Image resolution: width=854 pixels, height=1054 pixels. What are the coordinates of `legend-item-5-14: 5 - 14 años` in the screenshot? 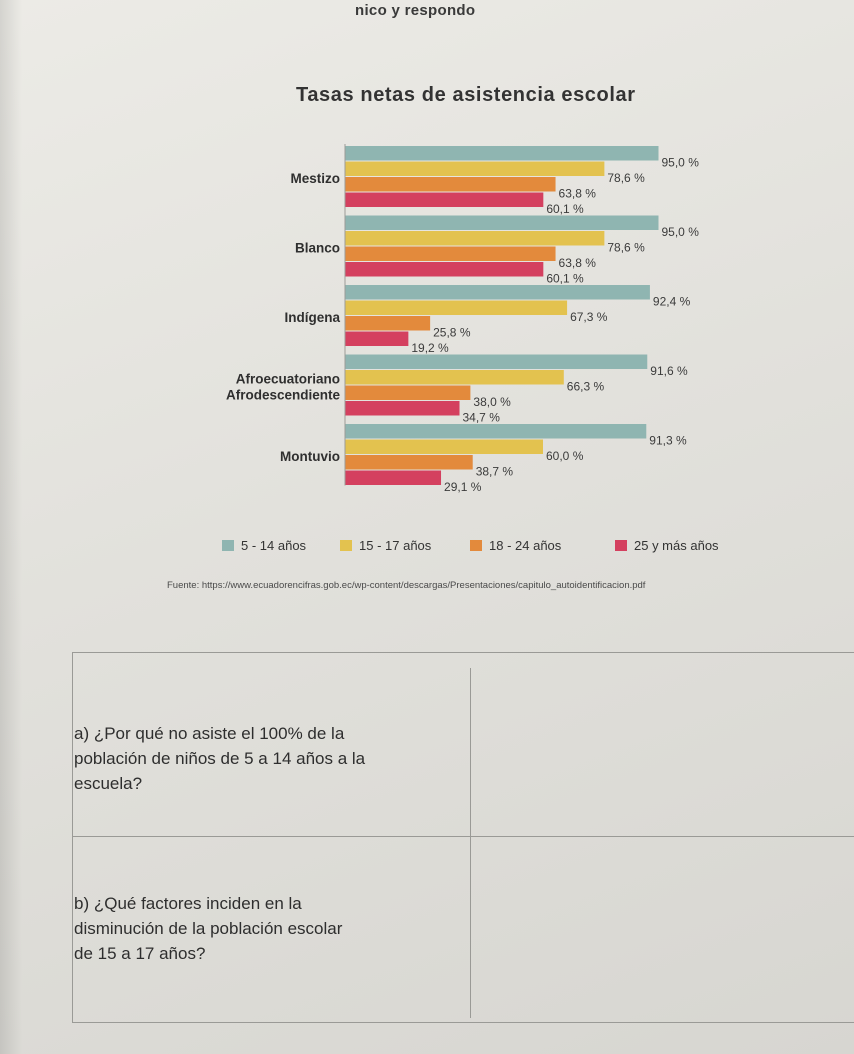 It's located at (264, 545).